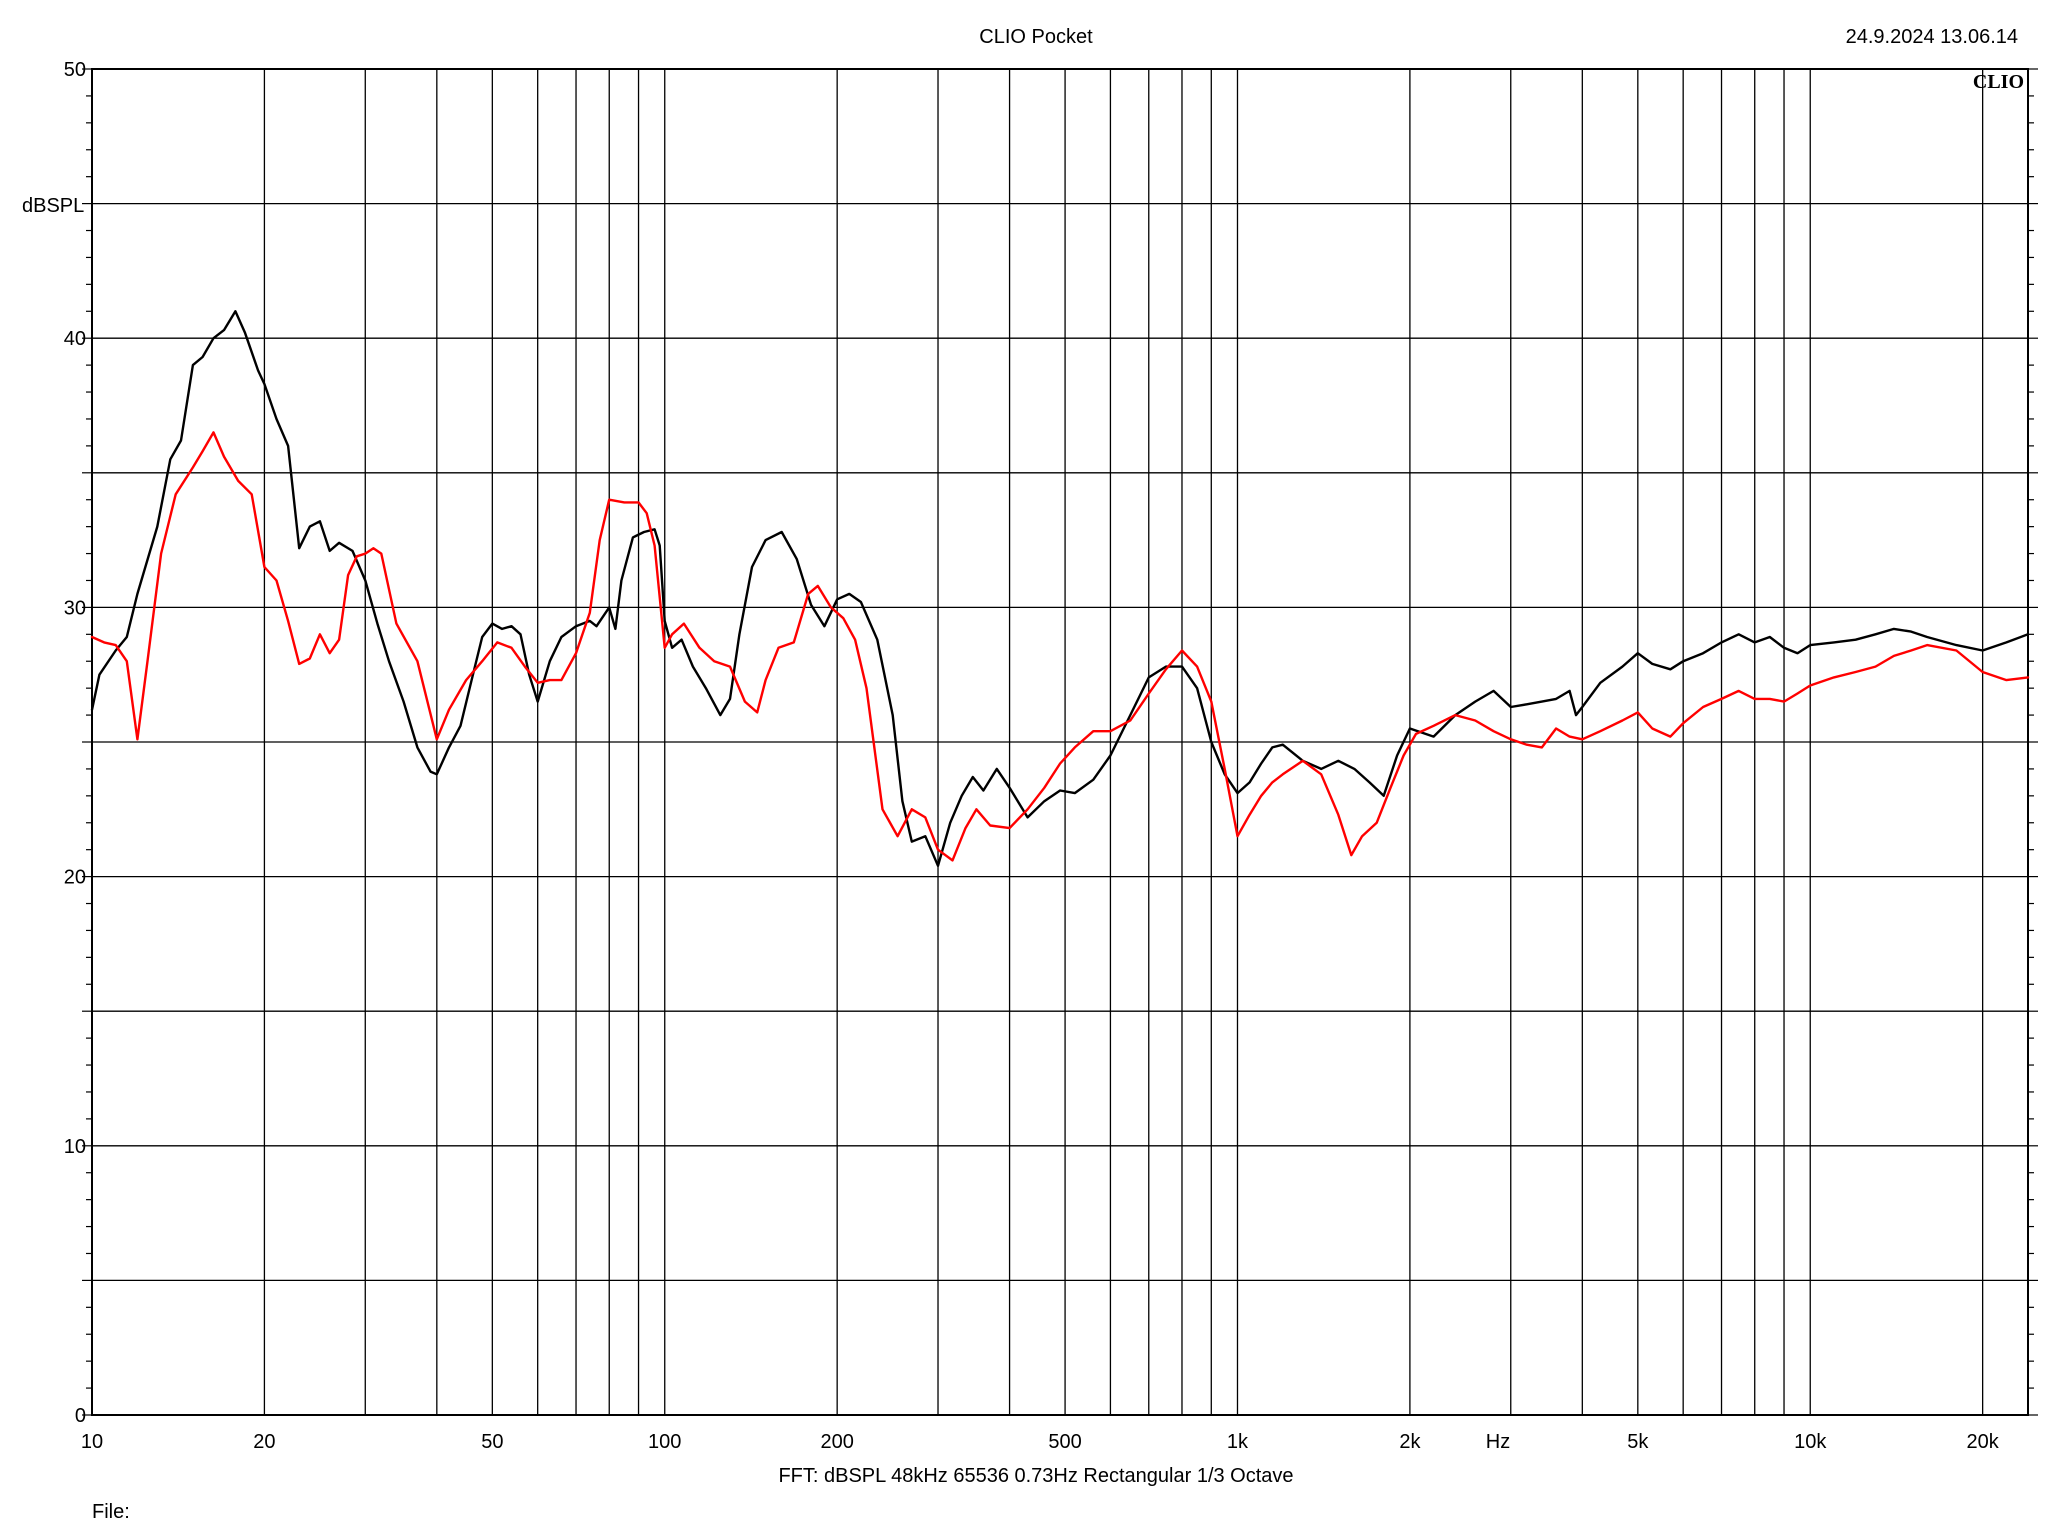 The image size is (2048, 1536). Describe the element at coordinates (1064, 1442) in the screenshot. I see `x-tick-label: 500` at that location.